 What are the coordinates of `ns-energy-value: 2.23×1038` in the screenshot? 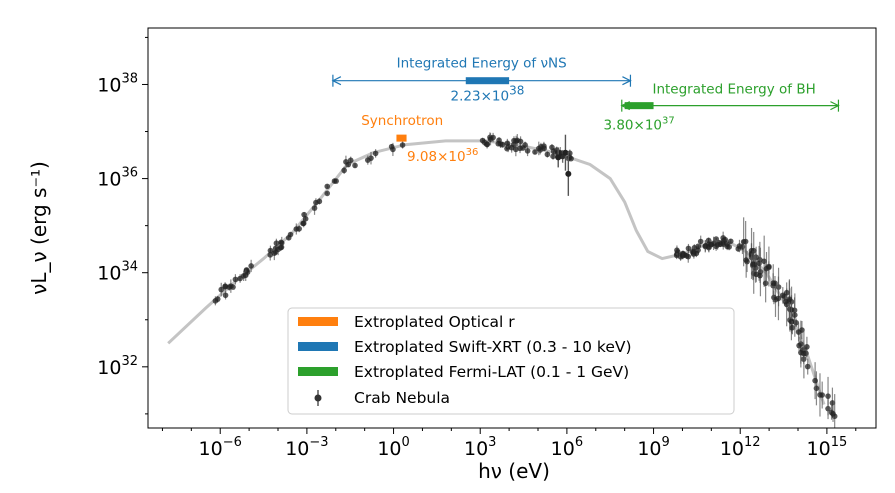 It's located at (488, 94).